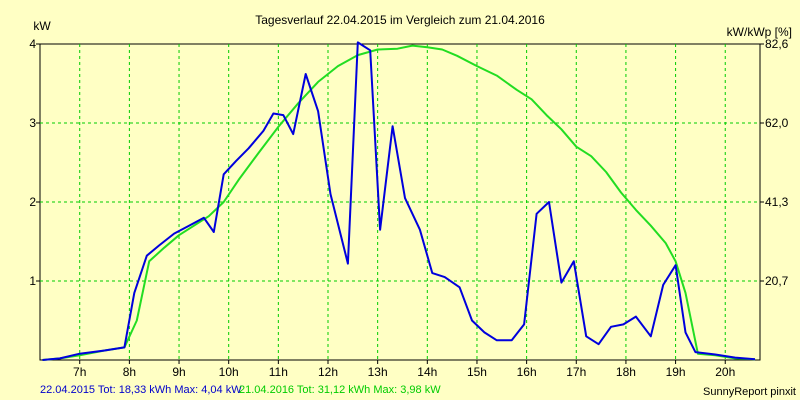 This screenshot has width=800, height=400. What do you see at coordinates (32, 44) in the screenshot?
I see `y-tick-label-left: 4` at bounding box center [32, 44].